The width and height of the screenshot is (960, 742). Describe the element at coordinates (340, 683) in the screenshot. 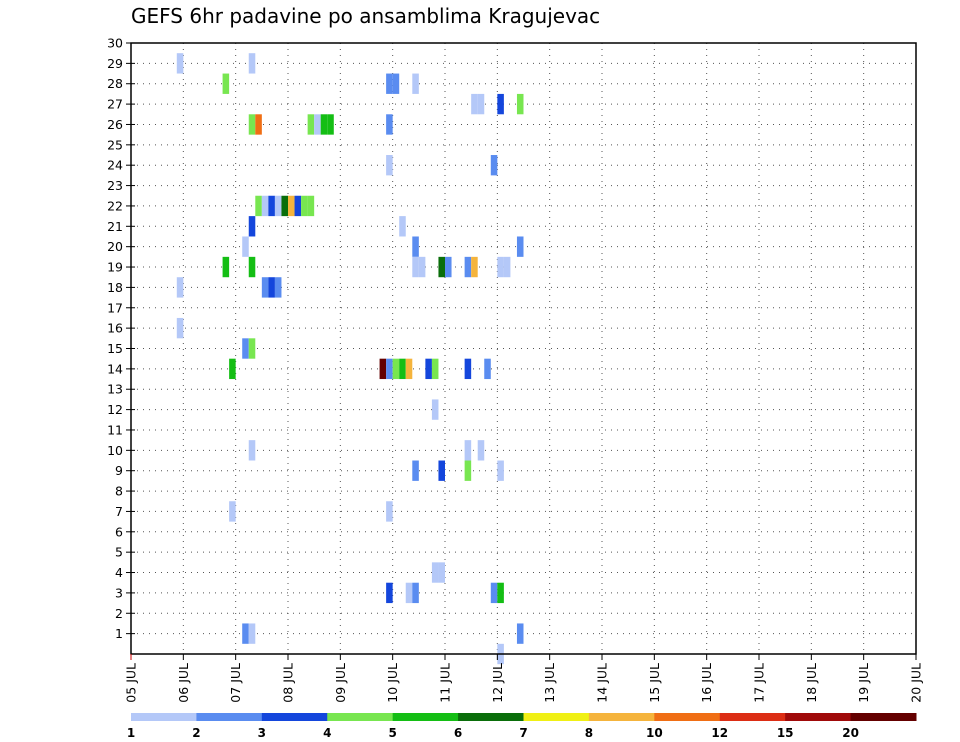

I see `x-tick-label: 09 JUL` at that location.